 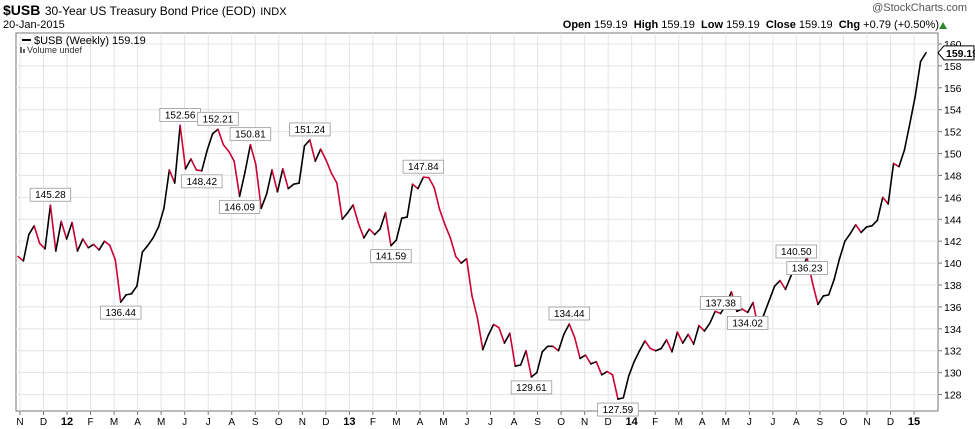 What do you see at coordinates (610, 25) in the screenshot?
I see `open-value: 159.19` at bounding box center [610, 25].